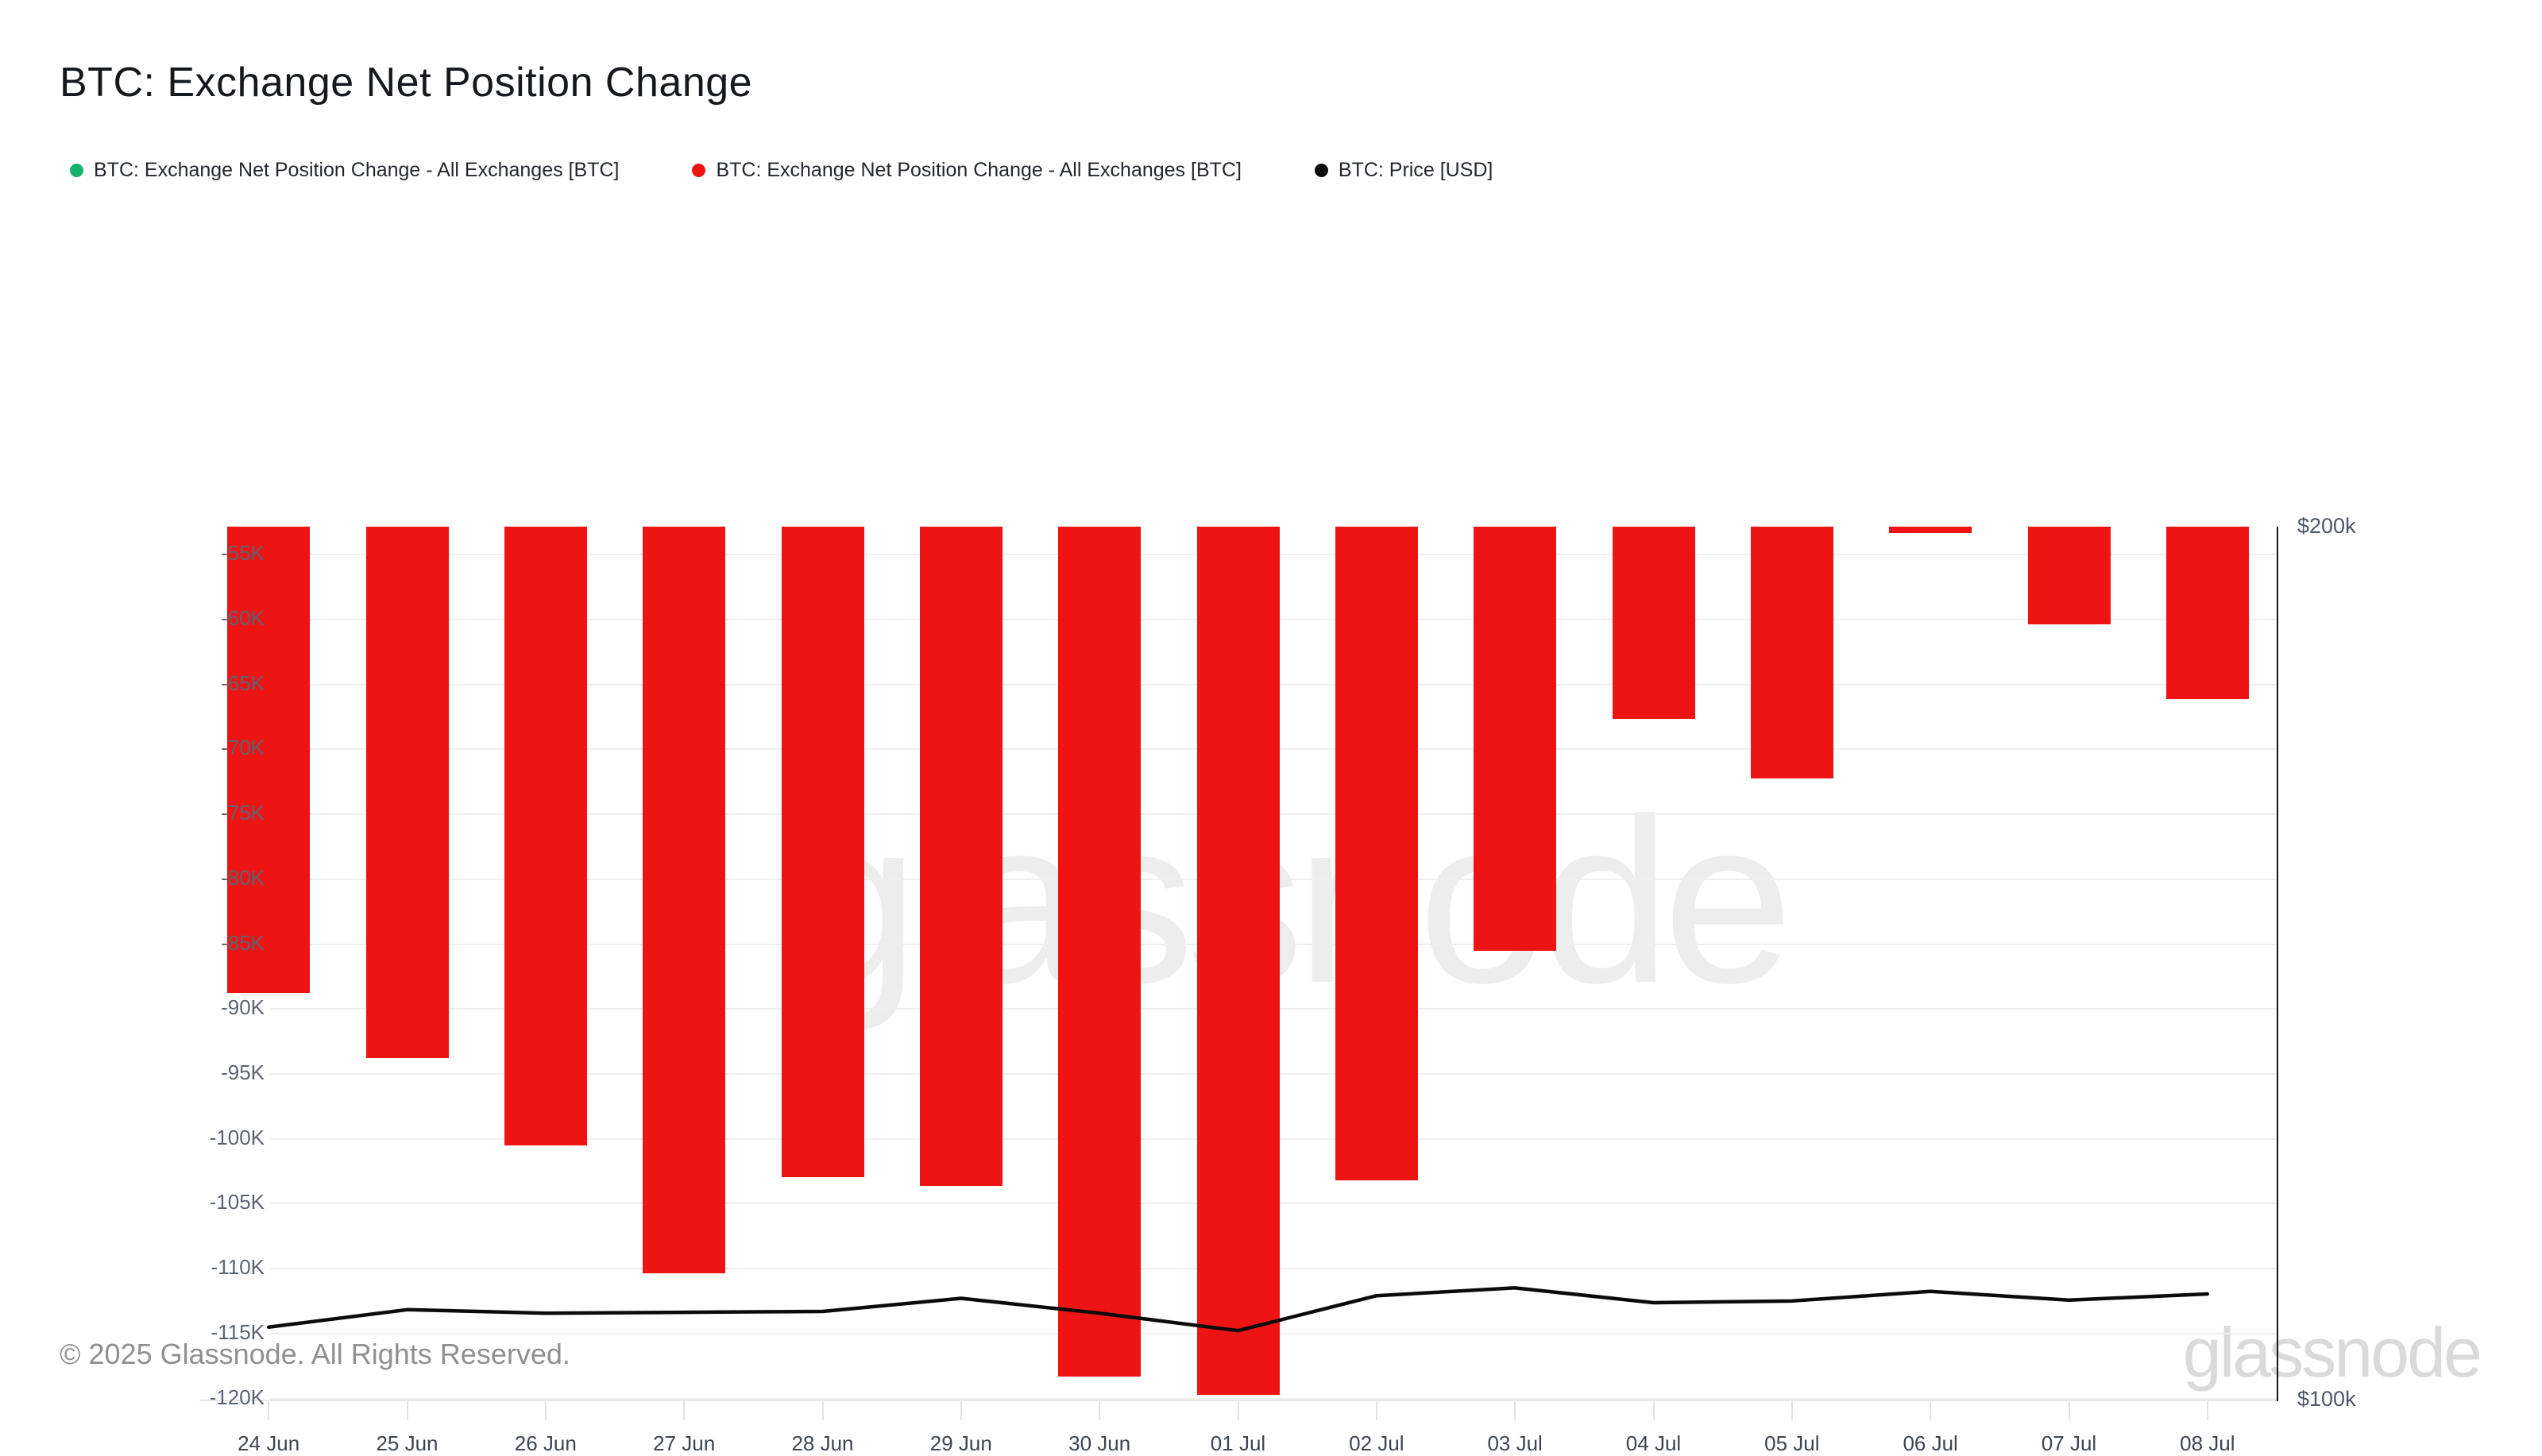 The height and width of the screenshot is (1456, 2542). Describe the element at coordinates (961, 857) in the screenshot. I see `bar-29-jun` at that location.